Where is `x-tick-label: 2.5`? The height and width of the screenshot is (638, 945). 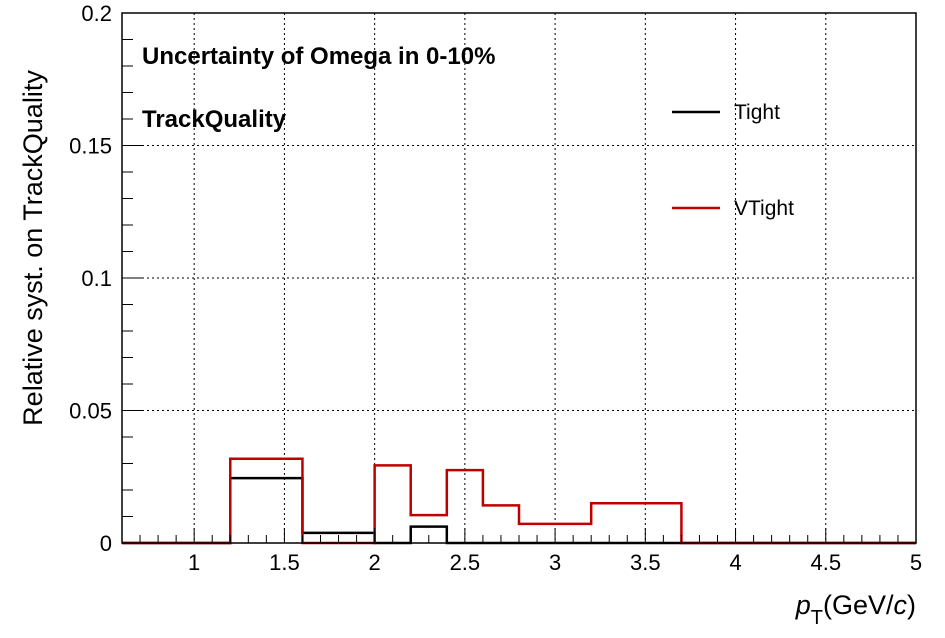
x-tick-label: 2.5 is located at coordinates (465, 562).